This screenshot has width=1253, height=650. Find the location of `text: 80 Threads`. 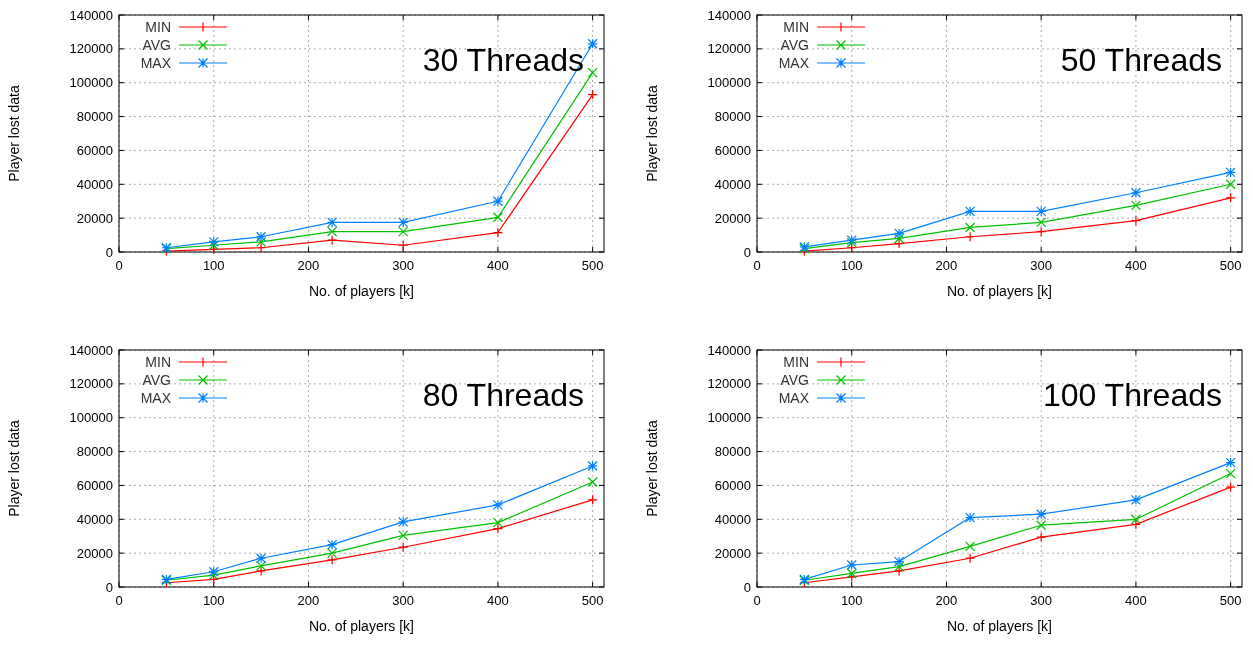

text: 80 Threads is located at coordinates (503, 395).